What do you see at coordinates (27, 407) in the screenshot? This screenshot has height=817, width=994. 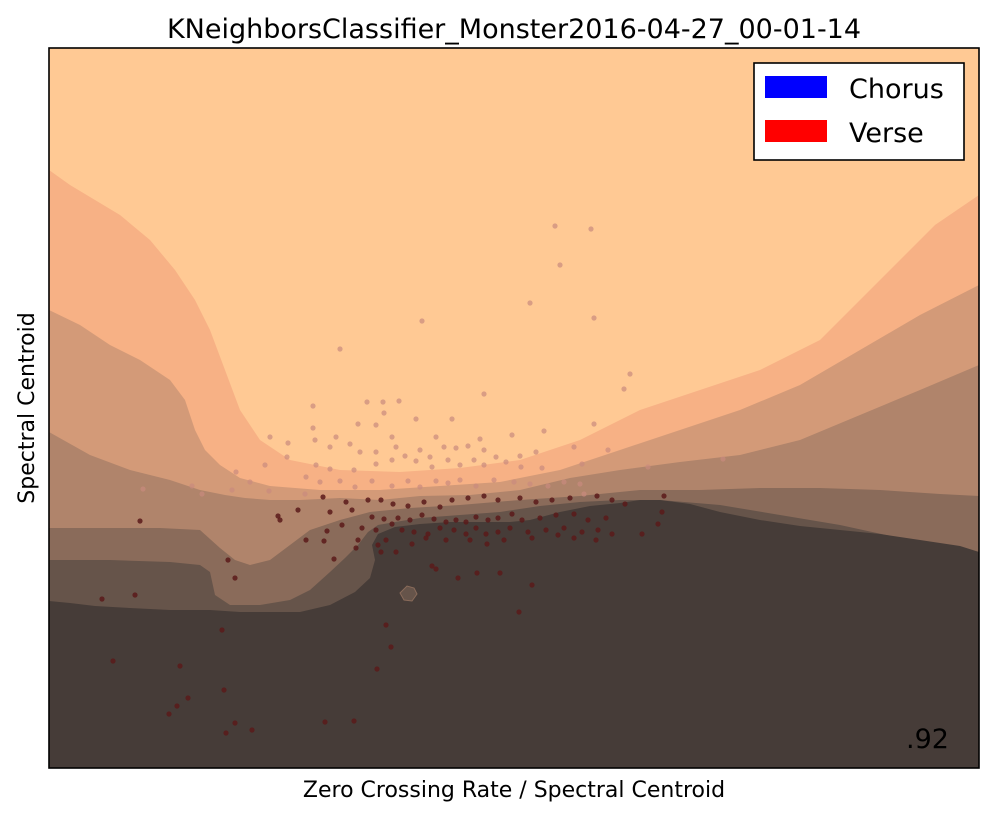 I see `y-axis-label: Spectral Centroid` at bounding box center [27, 407].